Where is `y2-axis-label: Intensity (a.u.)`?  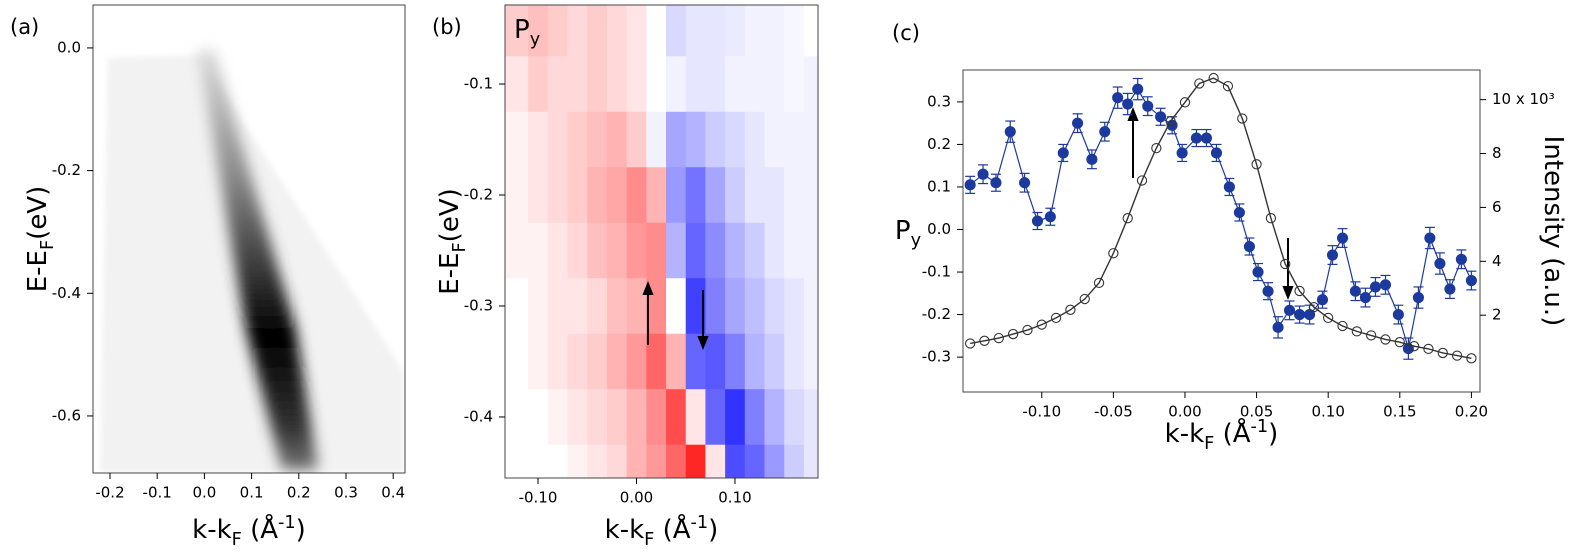 y2-axis-label: Intensity (a.u.) is located at coordinates (1553, 231).